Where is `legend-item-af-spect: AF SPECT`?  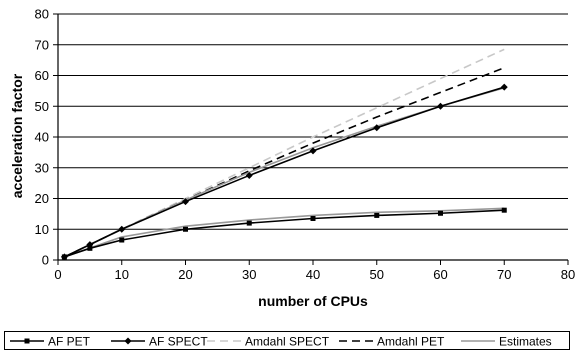 legend-item-af-spect: AF SPECT is located at coordinates (159, 342).